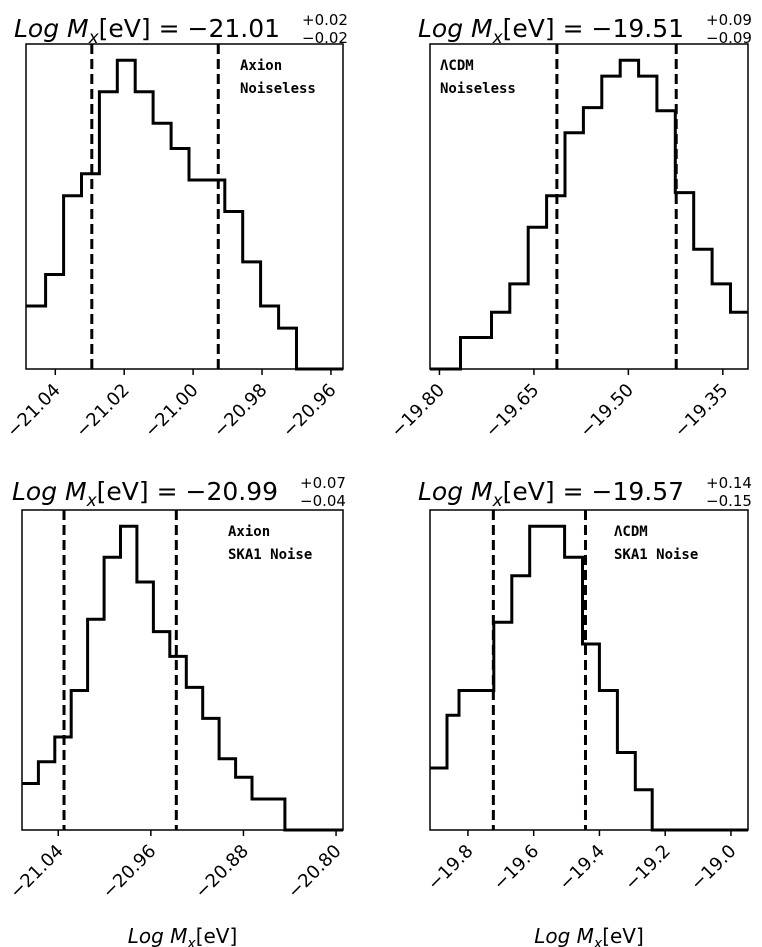 This screenshot has height=947, width=762. I want to click on x-tick-label: −20.80, so click(315, 872).